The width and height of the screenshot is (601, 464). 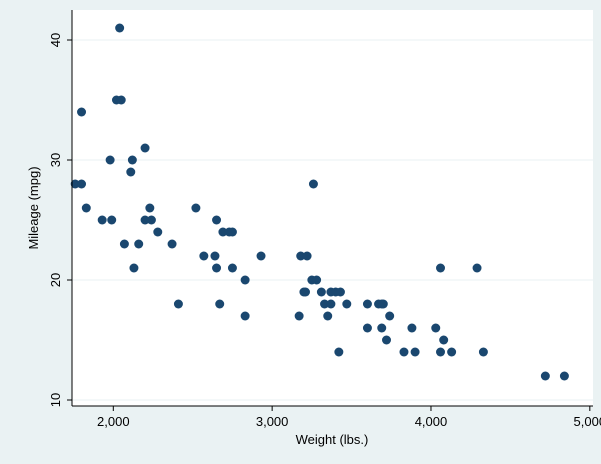 What do you see at coordinates (332, 439) in the screenshot?
I see `x-axis-label: Weight (lbs.)` at bounding box center [332, 439].